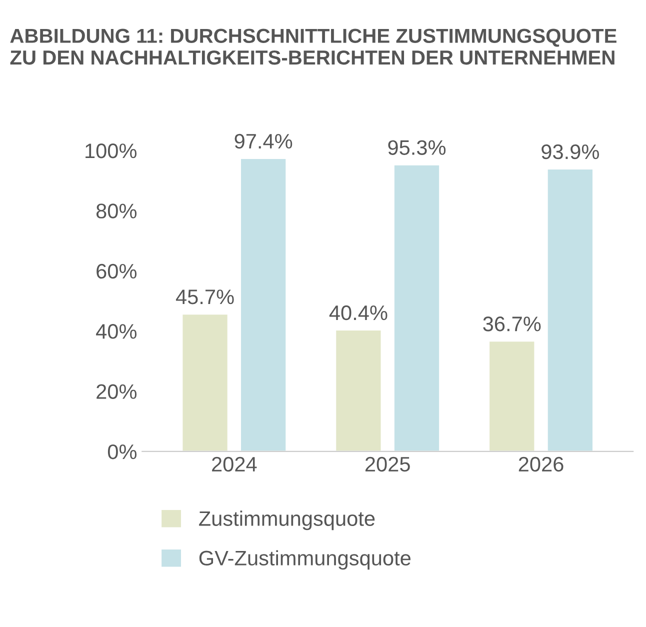 The height and width of the screenshot is (627, 646). I want to click on y-tick-label: 100%, so click(111, 150).